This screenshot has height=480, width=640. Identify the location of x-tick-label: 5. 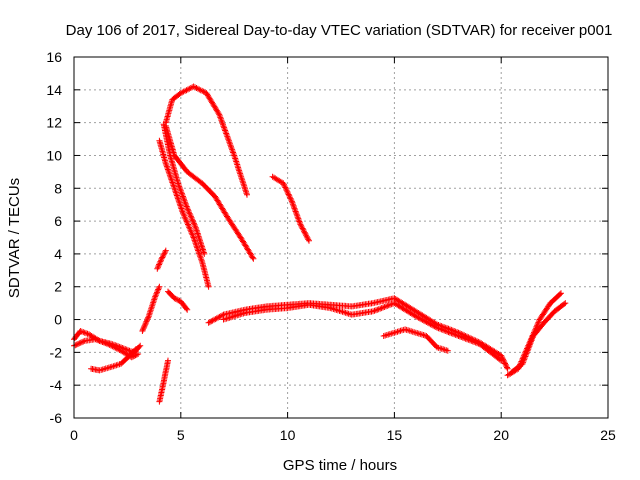
(181, 435).